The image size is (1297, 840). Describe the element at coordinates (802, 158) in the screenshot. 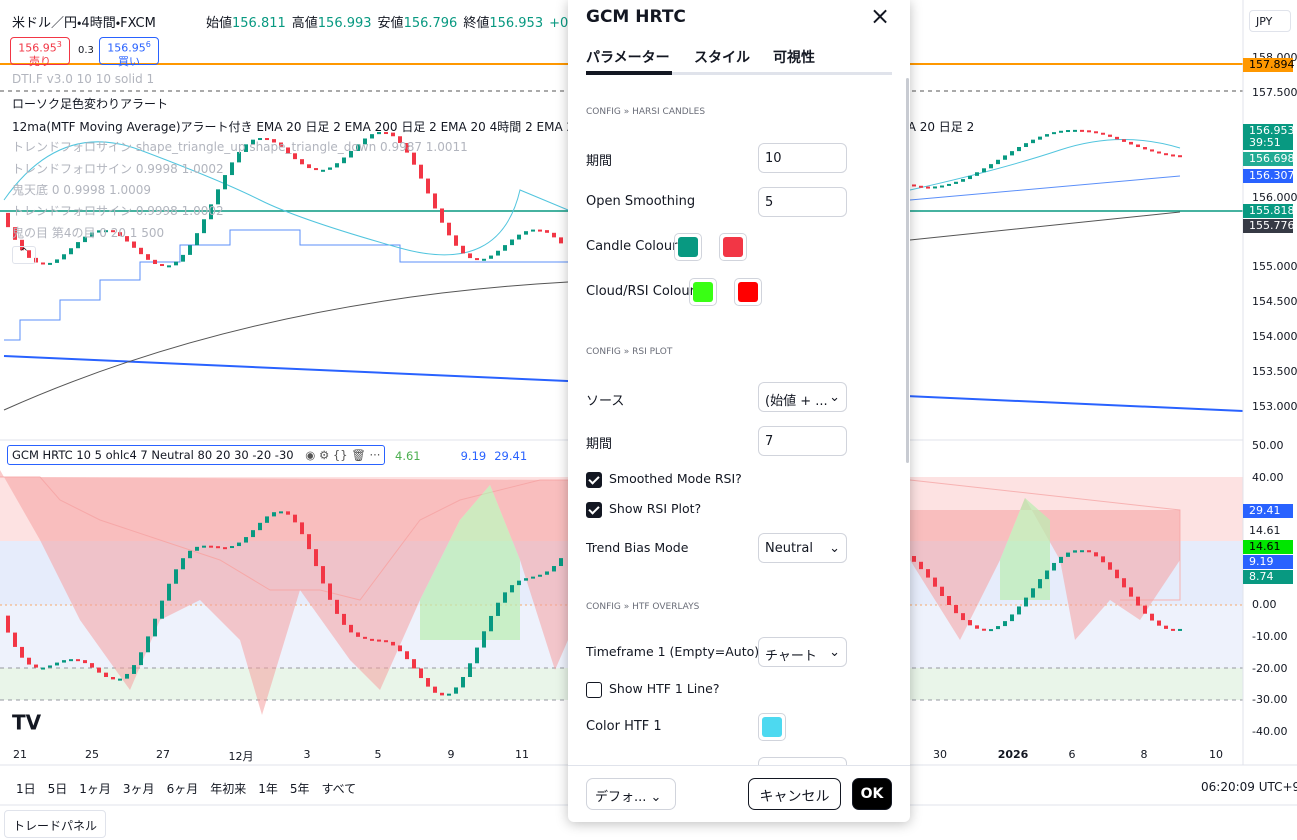

I see `number-input: 10` at that location.